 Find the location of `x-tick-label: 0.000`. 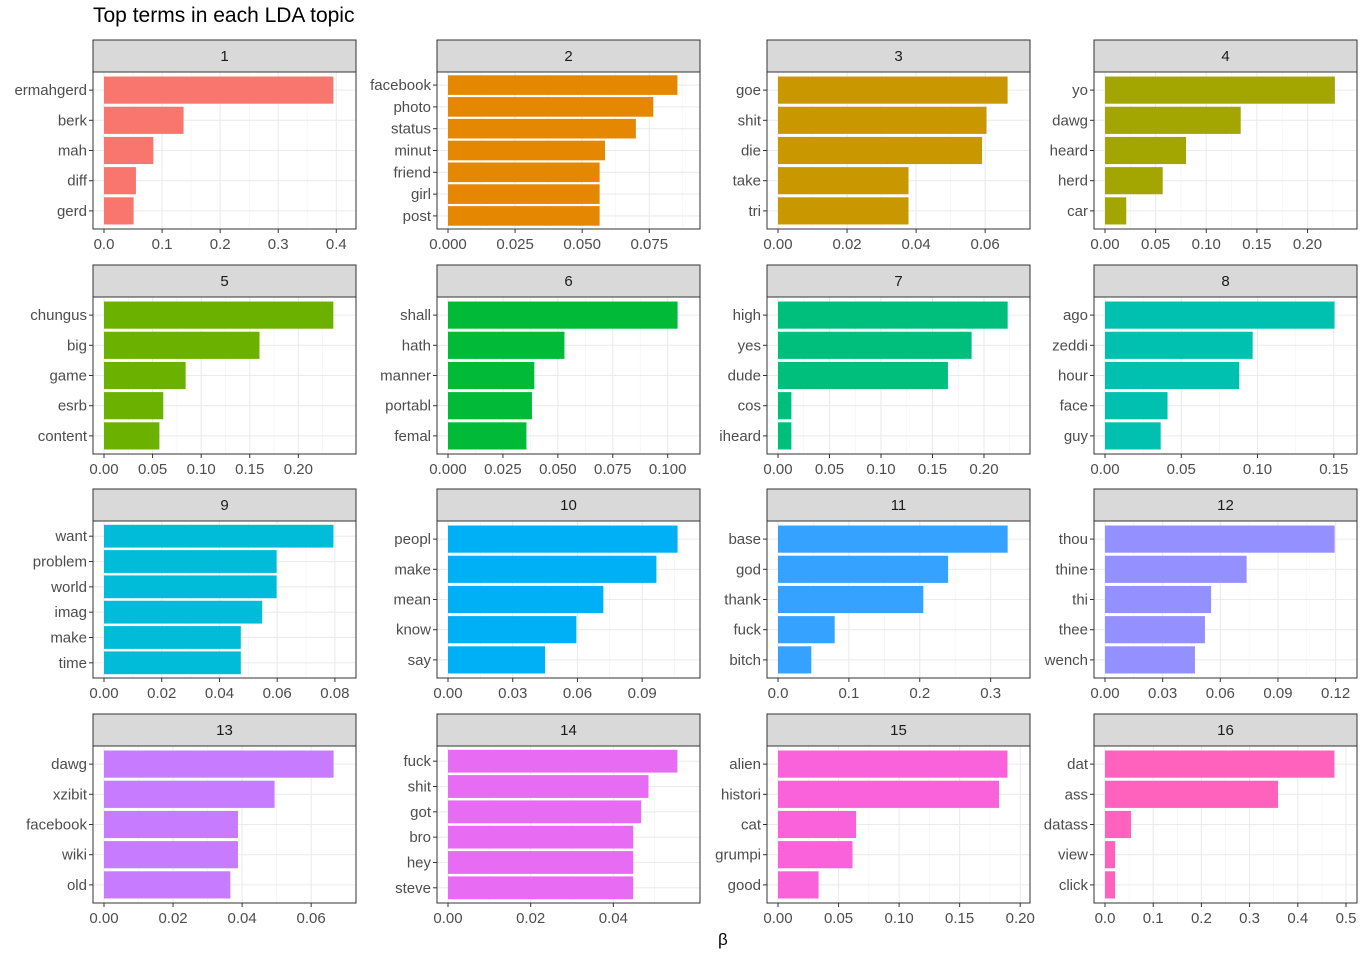

x-tick-label: 0.000 is located at coordinates (448, 244).